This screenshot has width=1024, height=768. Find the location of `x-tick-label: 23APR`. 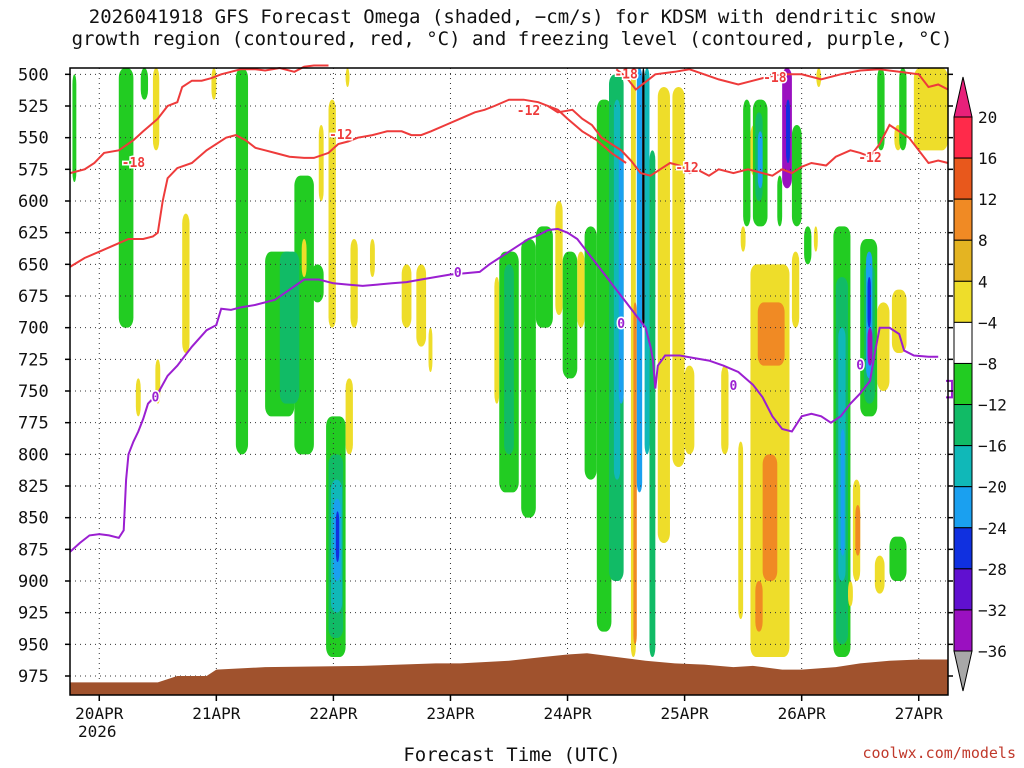

x-tick-label: 23APR is located at coordinates (450, 713).